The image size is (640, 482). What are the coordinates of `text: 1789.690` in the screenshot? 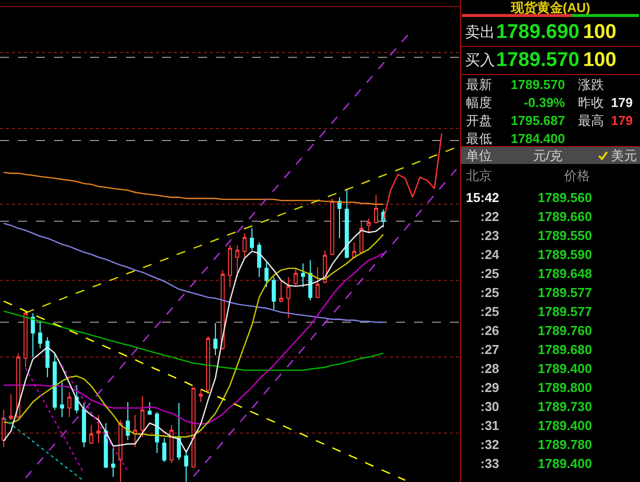 It's located at (538, 32).